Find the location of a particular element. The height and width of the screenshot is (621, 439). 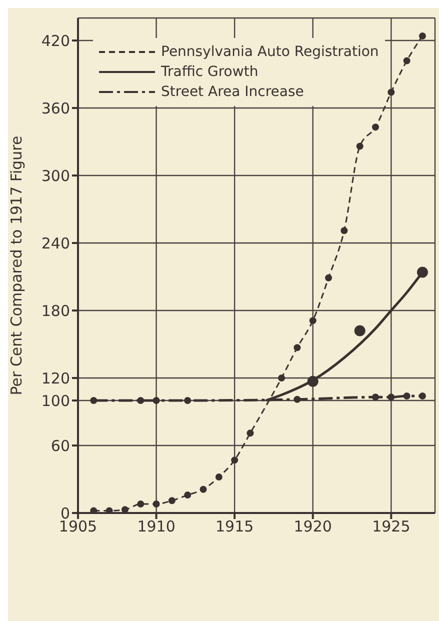

legend-label: Pennsylvania Auto Registration is located at coordinates (270, 52).